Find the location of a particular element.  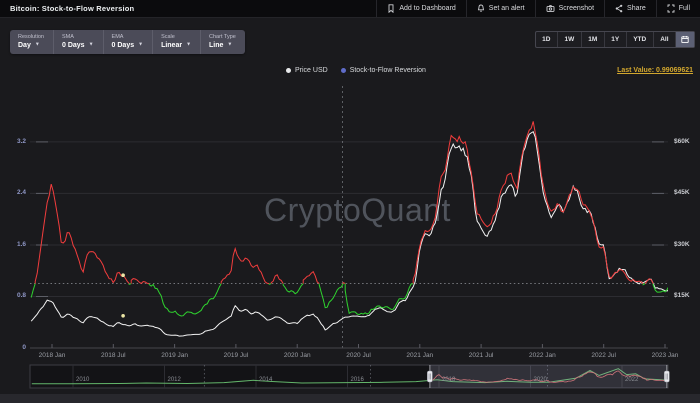

custom-date-range-button is located at coordinates (684, 39).